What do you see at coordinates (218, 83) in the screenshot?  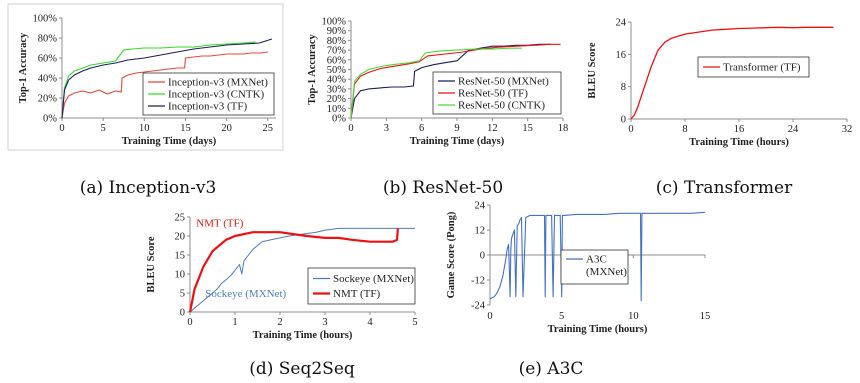 I see `inception-v3-legend-label: Inception-v3 (MXNet)` at bounding box center [218, 83].